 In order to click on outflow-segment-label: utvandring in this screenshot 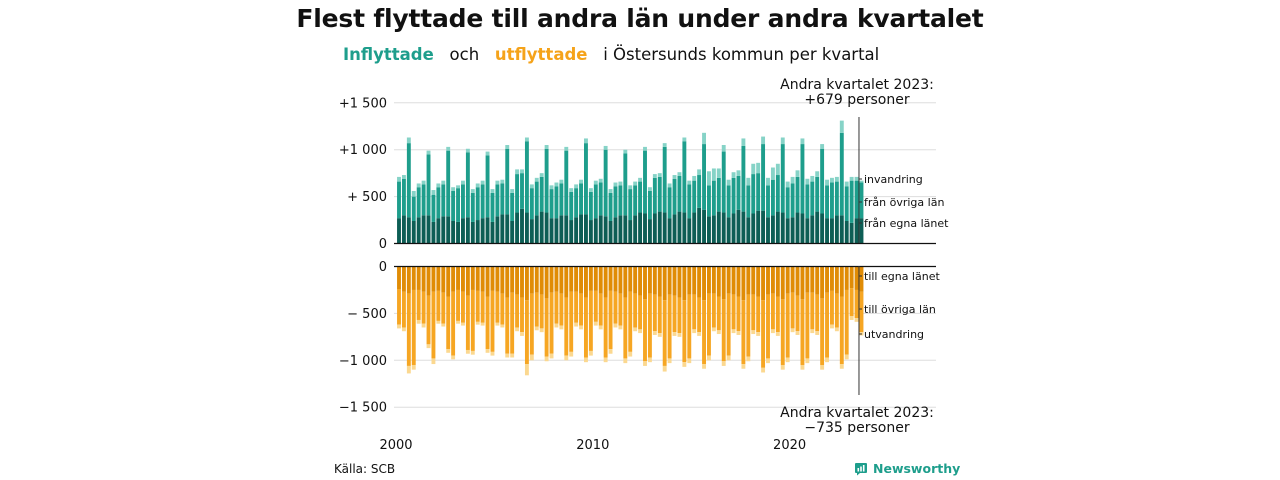, I will do `click(894, 334)`.